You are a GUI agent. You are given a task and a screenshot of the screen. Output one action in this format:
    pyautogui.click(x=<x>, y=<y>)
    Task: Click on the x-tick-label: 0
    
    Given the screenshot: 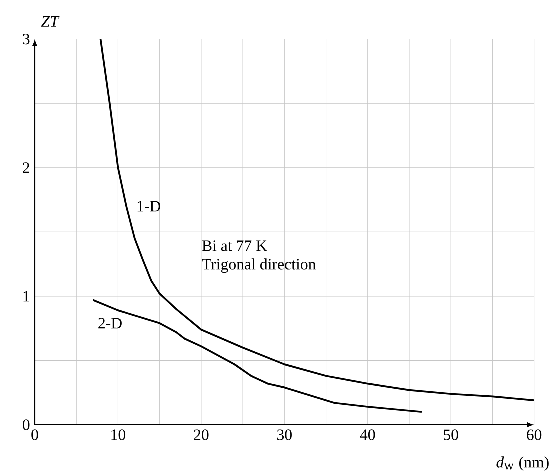 What is the action you would take?
    pyautogui.click(x=35, y=434)
    